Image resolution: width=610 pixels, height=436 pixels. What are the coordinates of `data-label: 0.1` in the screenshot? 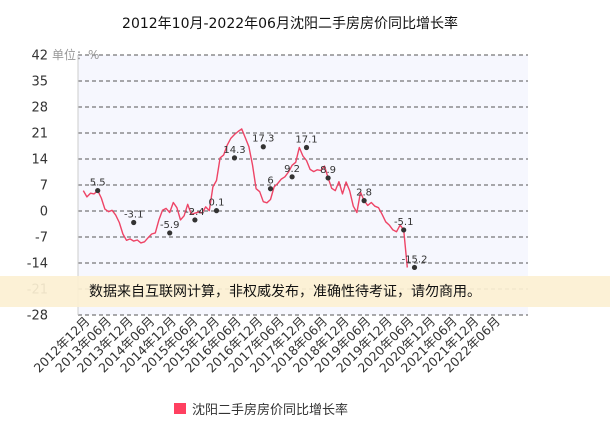 It's located at (217, 203).